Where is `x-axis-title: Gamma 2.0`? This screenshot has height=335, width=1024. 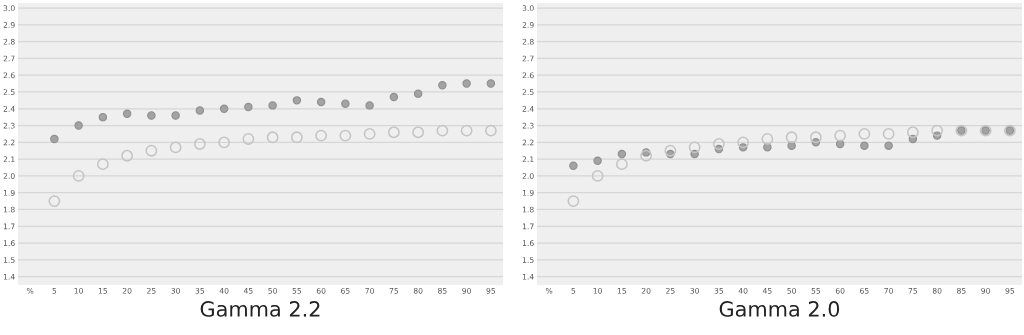
x-axis-title: Gamma 2.0 is located at coordinates (779, 309).